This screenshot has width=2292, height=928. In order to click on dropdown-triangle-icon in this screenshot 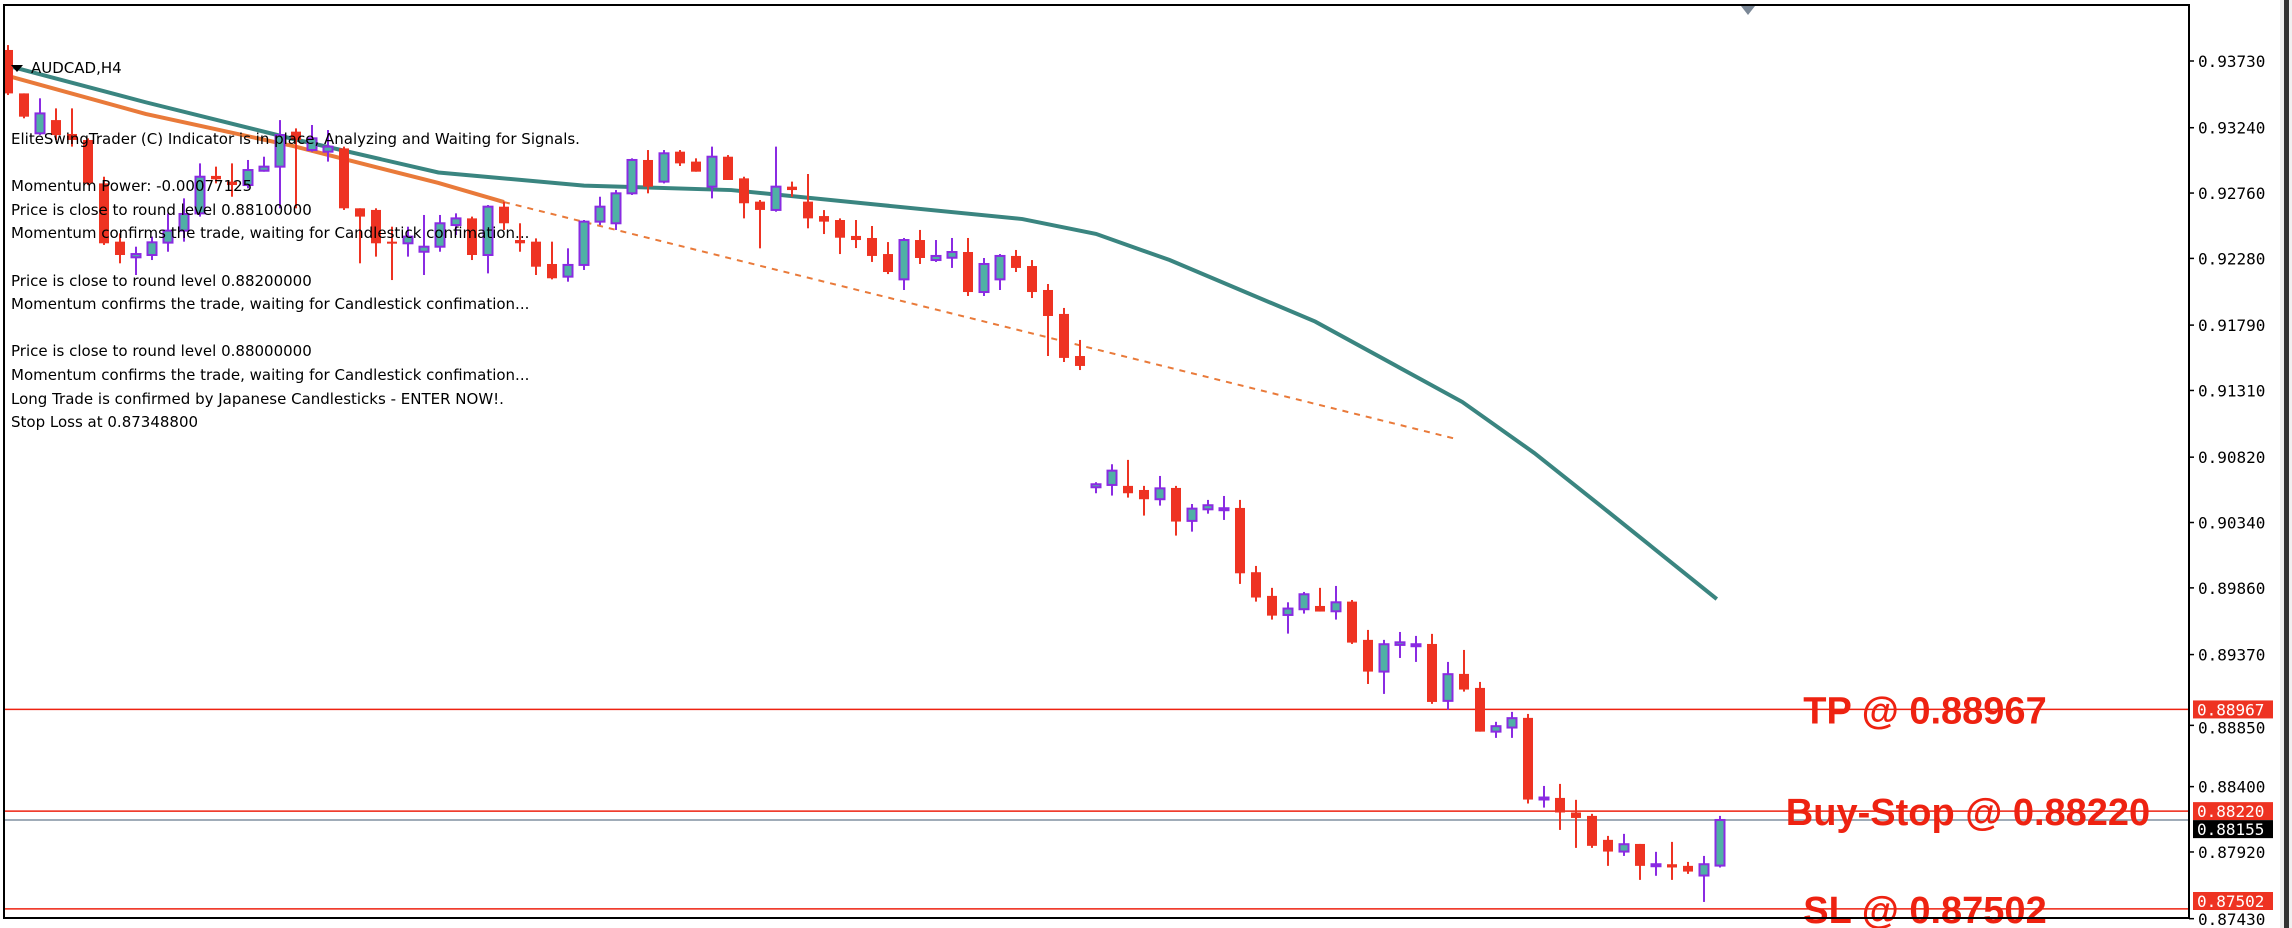, I will do `click(17, 69)`.